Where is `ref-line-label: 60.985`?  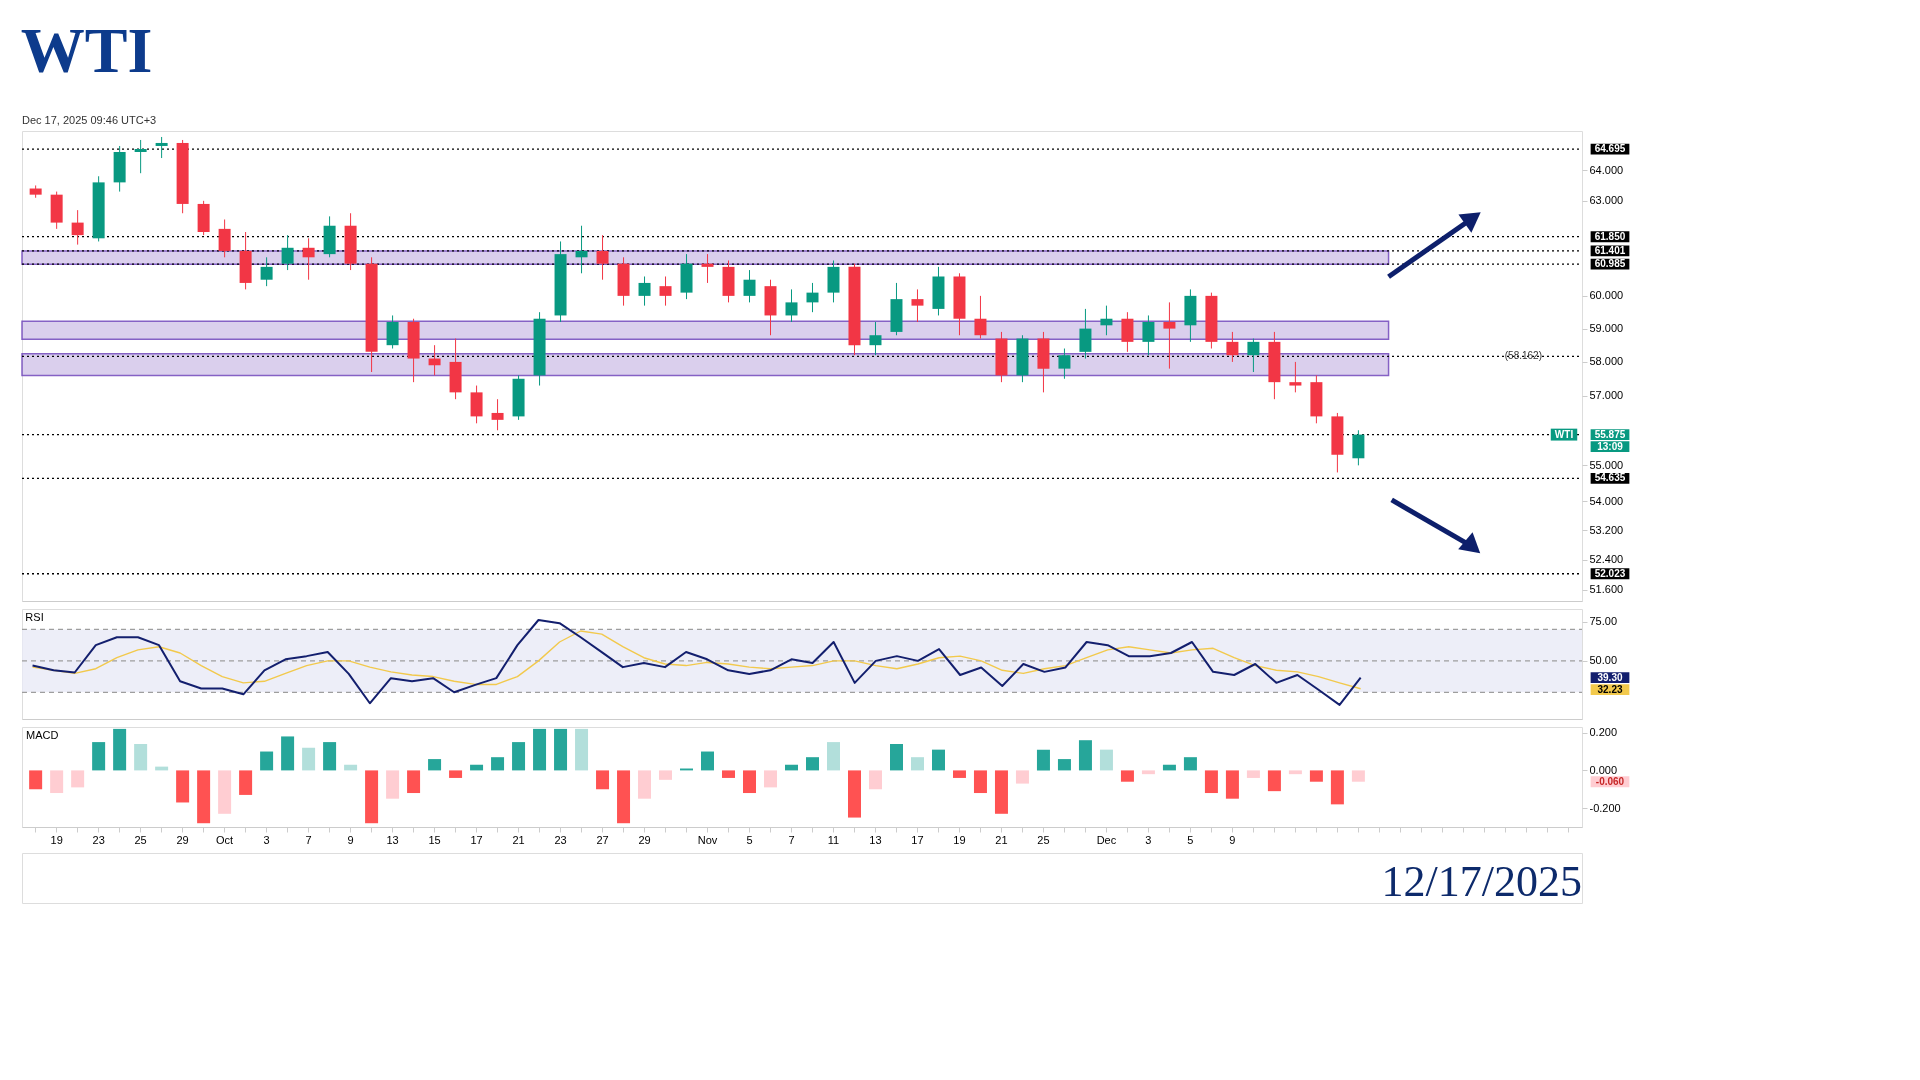 ref-line-label: 60.985 is located at coordinates (1610, 264).